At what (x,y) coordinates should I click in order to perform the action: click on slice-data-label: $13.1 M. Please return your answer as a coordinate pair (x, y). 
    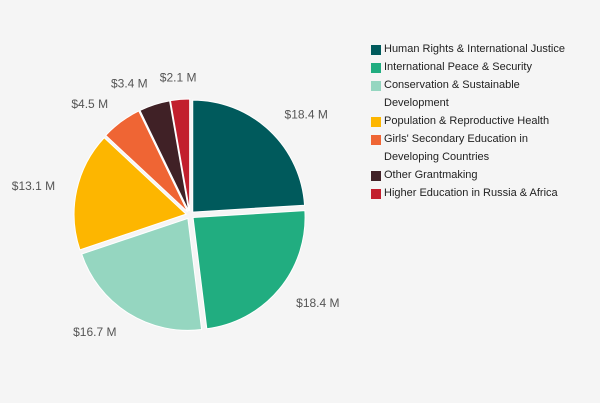
    Looking at the image, I should click on (33, 186).